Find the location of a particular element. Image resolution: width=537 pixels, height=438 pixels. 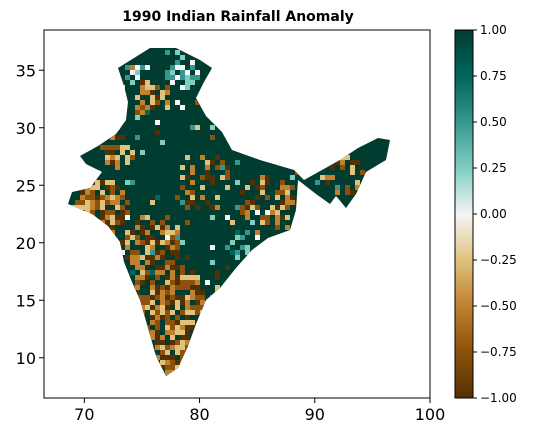

colorbar-tick-label: −0.50 is located at coordinates (498, 306).